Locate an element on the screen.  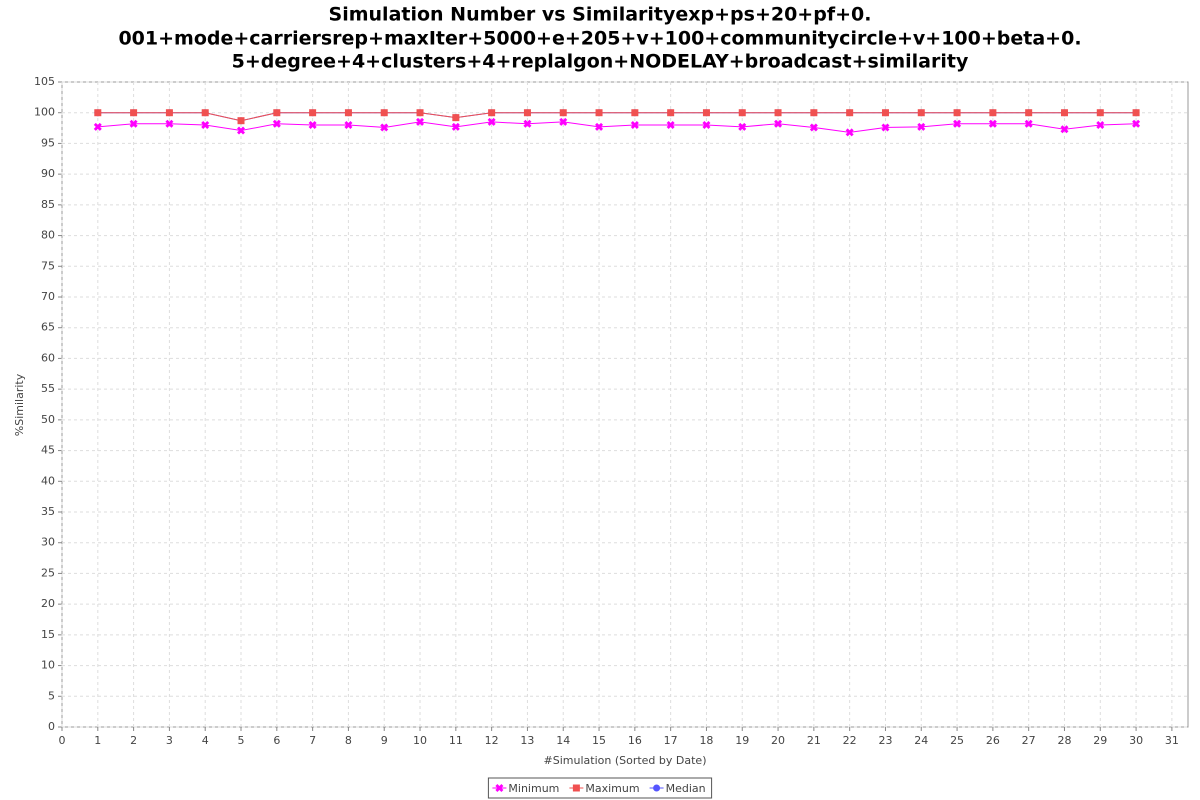
x-tick-label: 0 is located at coordinates (62, 740).